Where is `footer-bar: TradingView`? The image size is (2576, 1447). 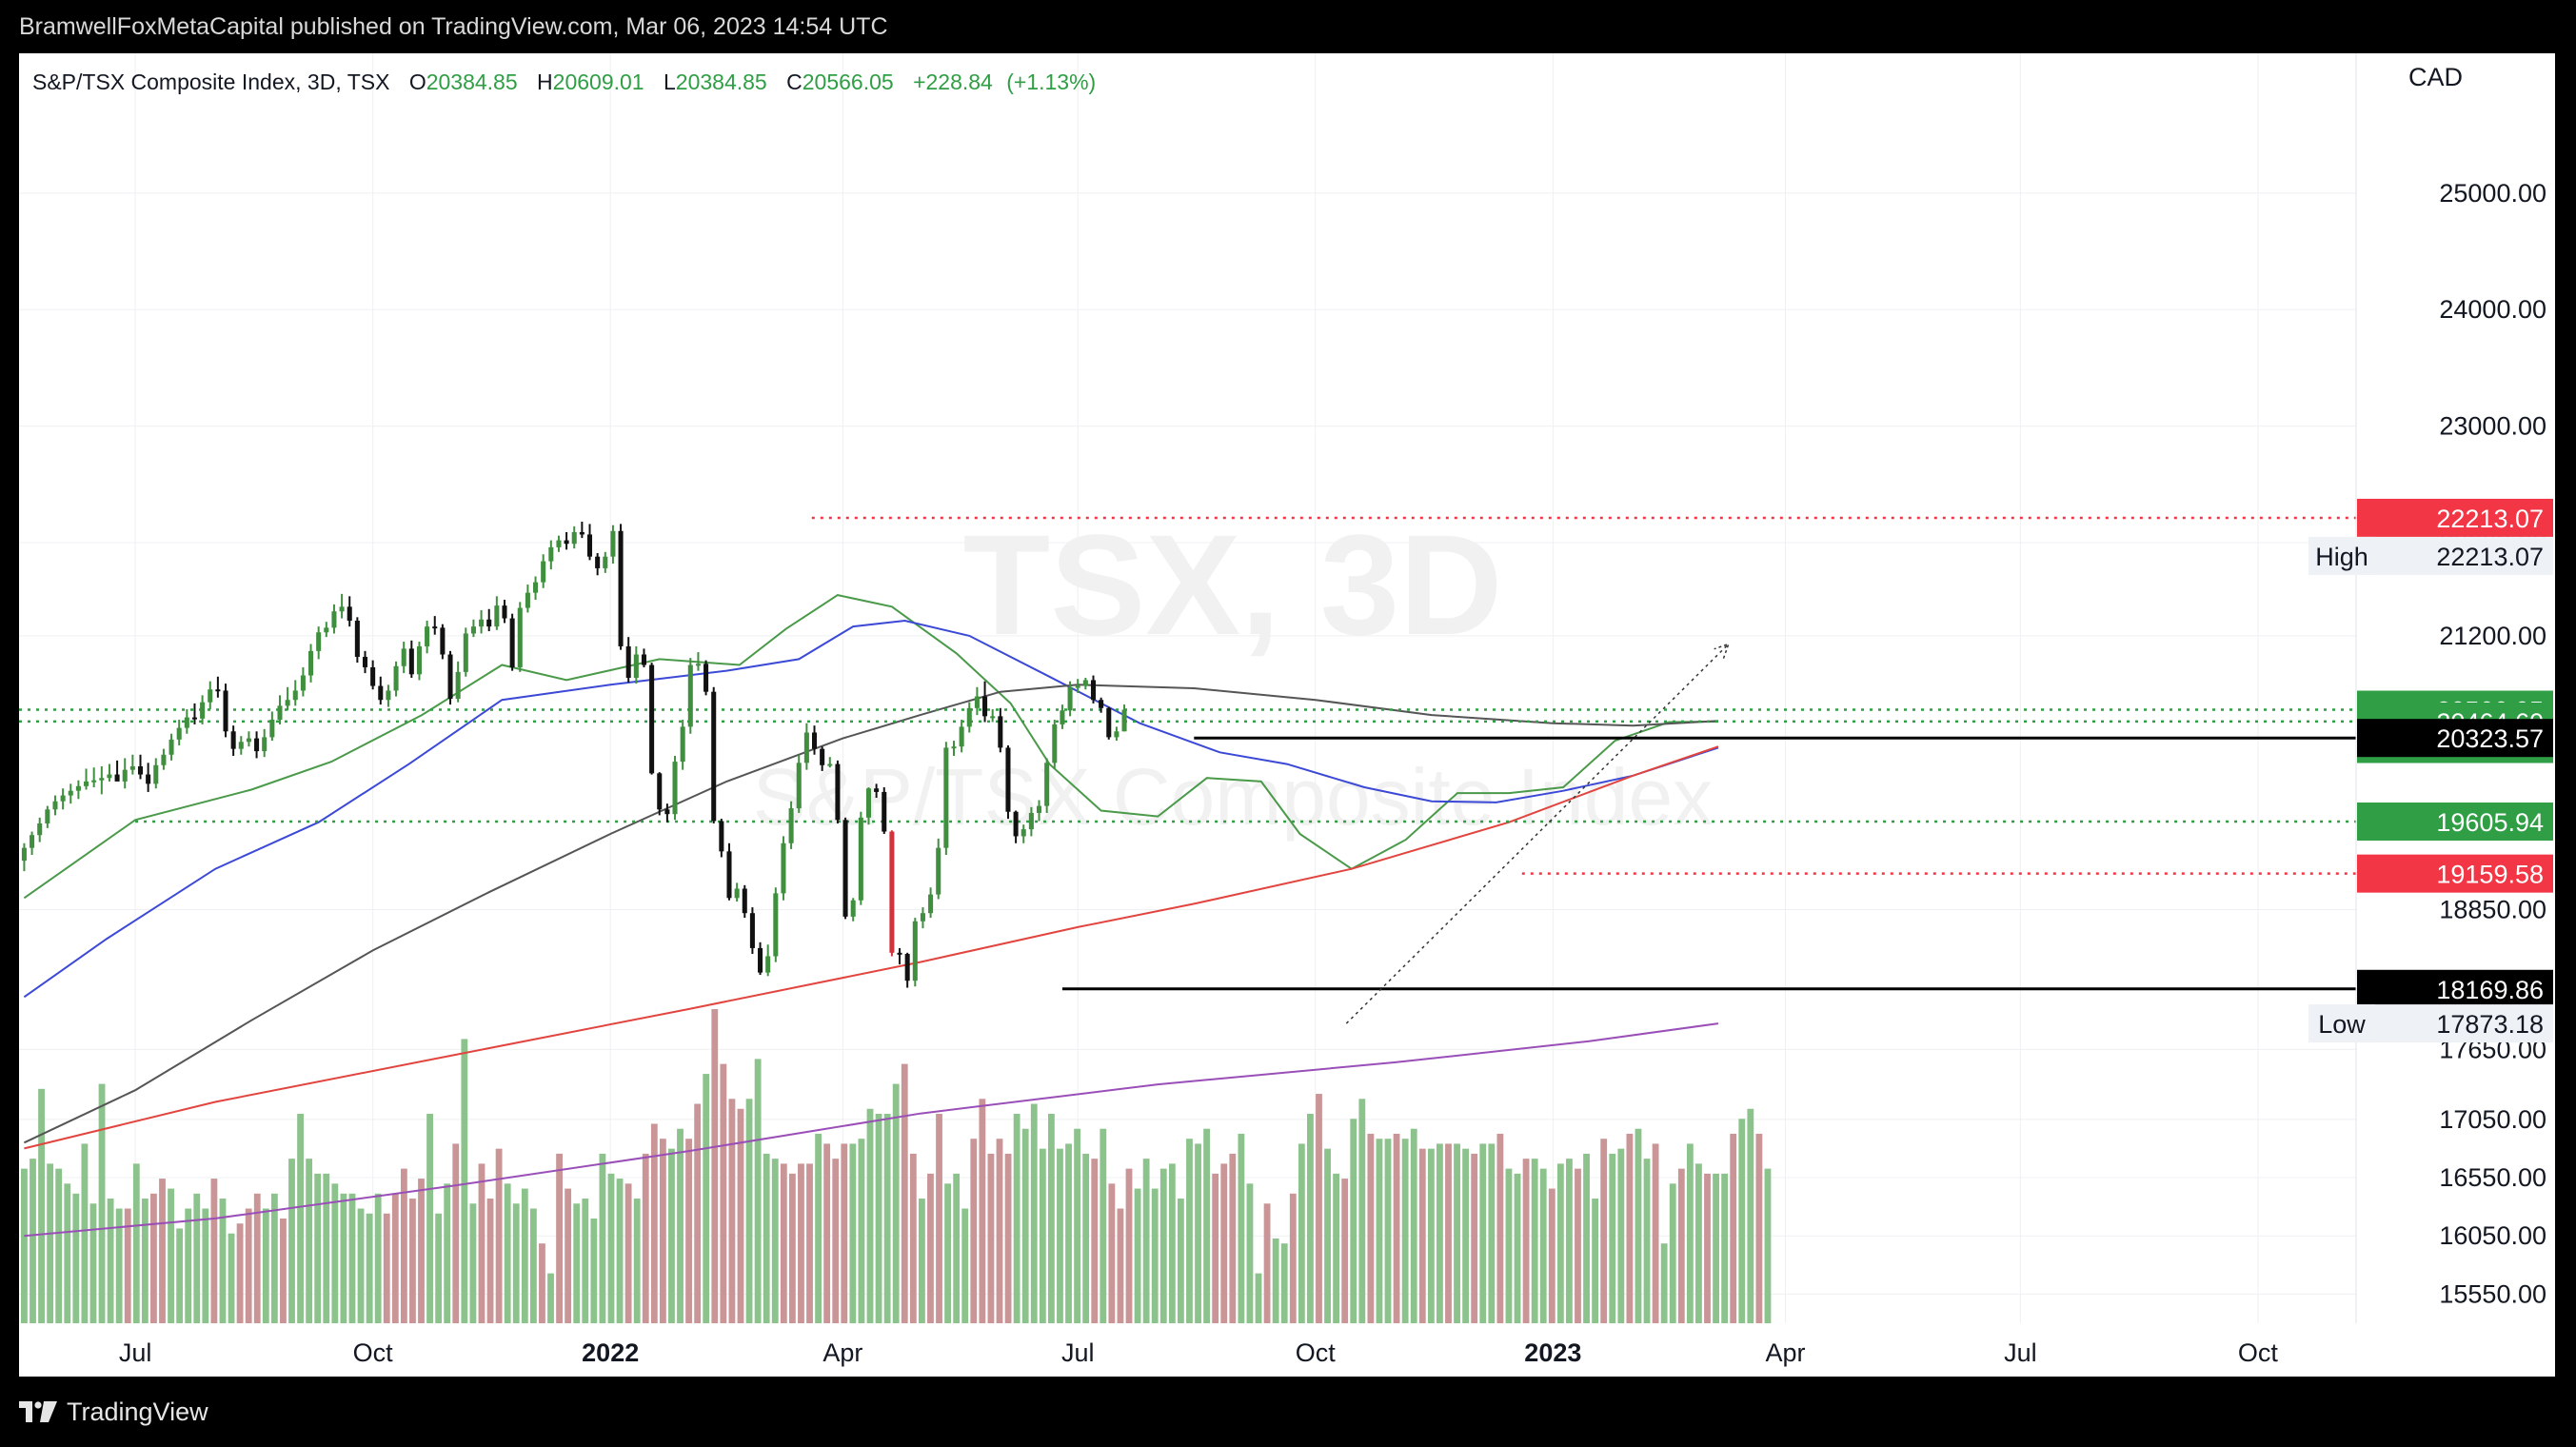
footer-bar: TradingView is located at coordinates (1288, 1412).